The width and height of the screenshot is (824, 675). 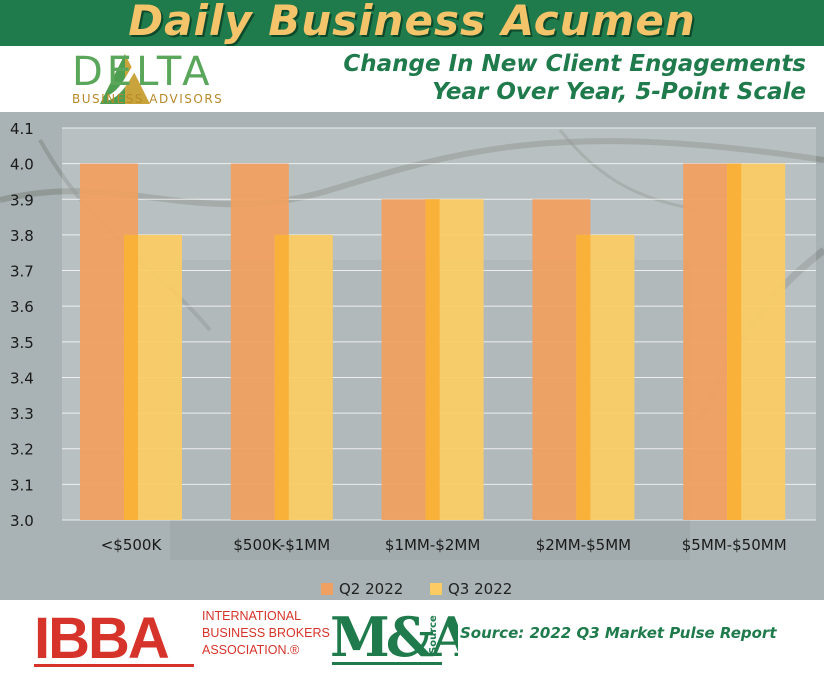 I want to click on legend-label-q2: Q2 2022, so click(x=371, y=589).